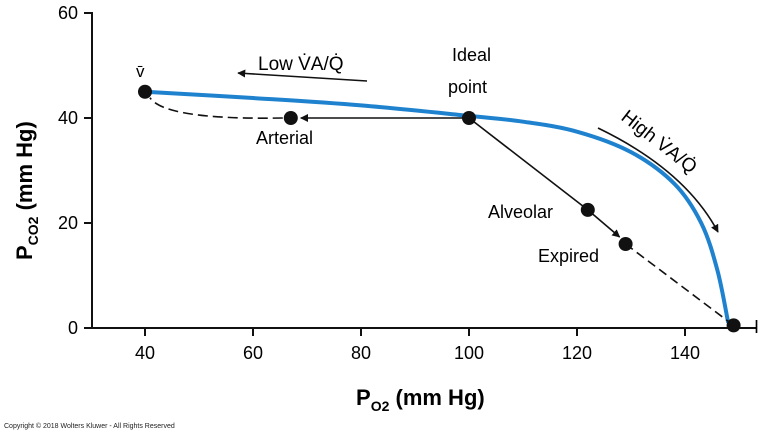 The image size is (768, 436). Describe the element at coordinates (467, 87) in the screenshot. I see `label-ideal-line2: point` at that location.